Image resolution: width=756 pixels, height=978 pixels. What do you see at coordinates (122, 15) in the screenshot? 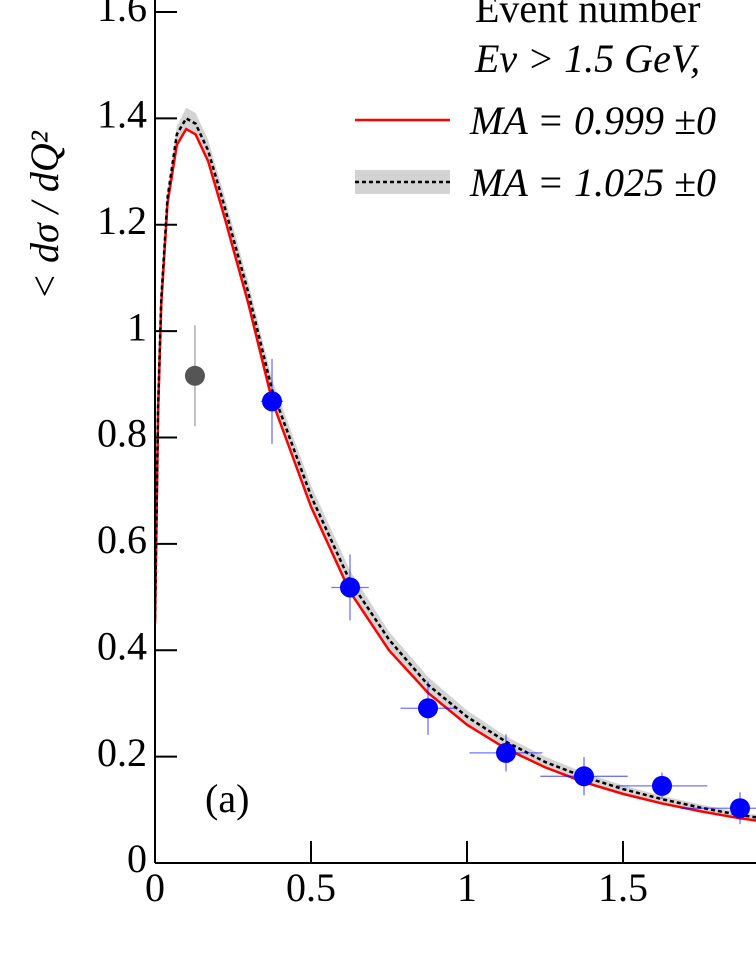
I see `y-tick-label: 1.6` at bounding box center [122, 15].